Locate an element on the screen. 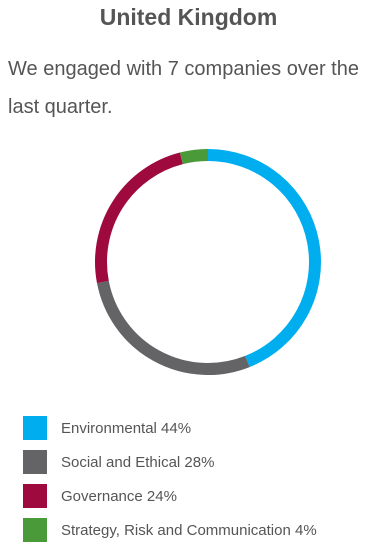 Image resolution: width=377 pixels, height=553 pixels. donut-slice-environmental is located at coordinates (264, 258).